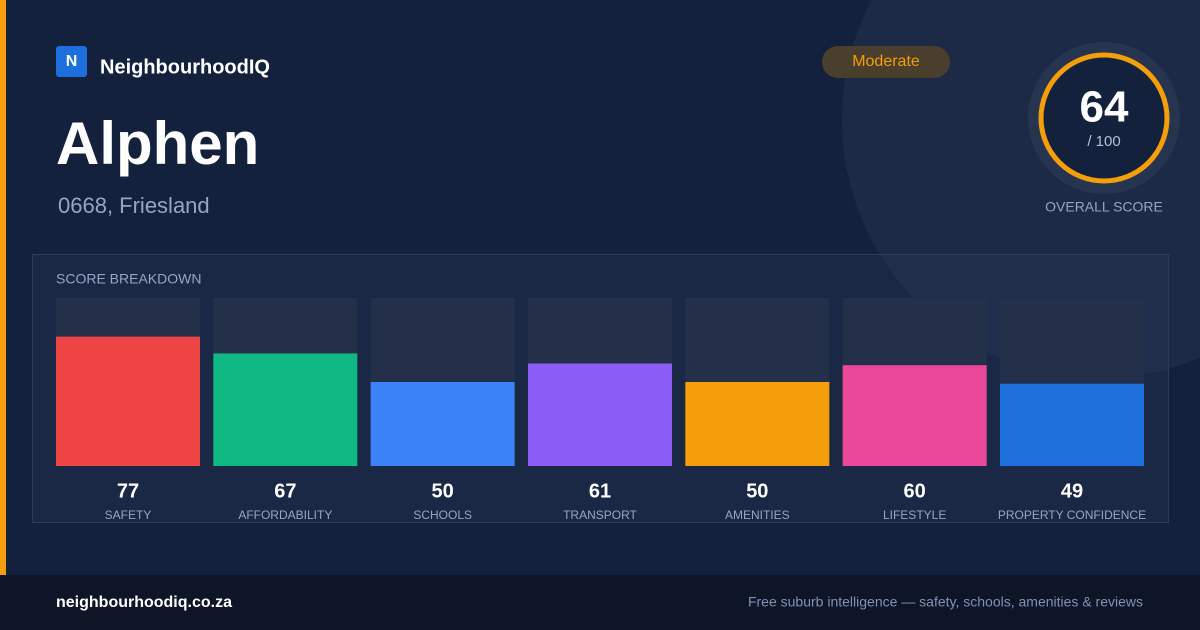 The image size is (1200, 630). I want to click on value-label: 60, so click(915, 491).